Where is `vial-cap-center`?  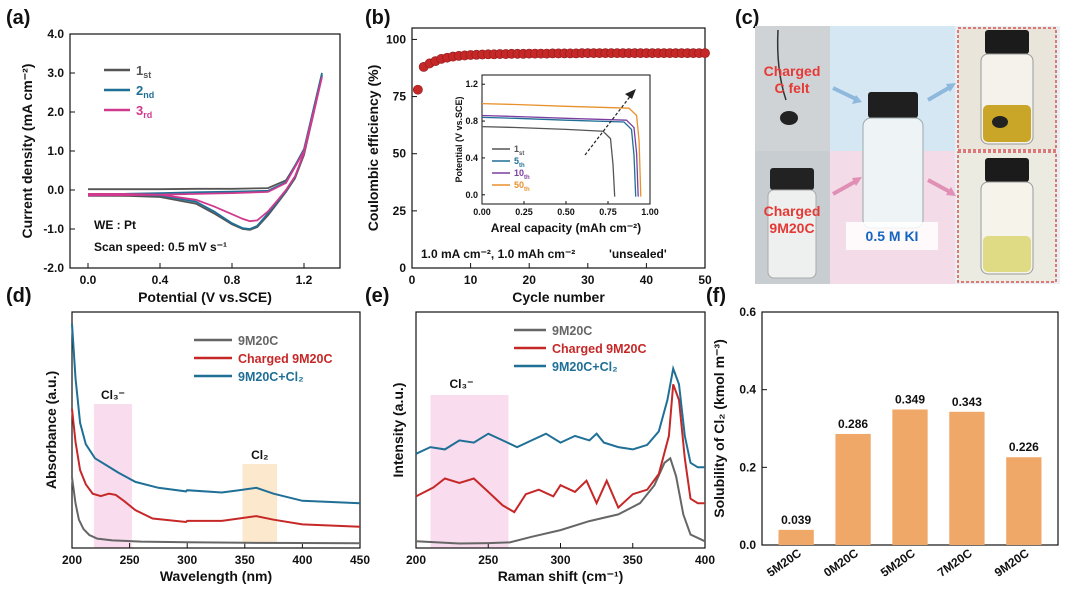
vial-cap-center is located at coordinates (893, 105).